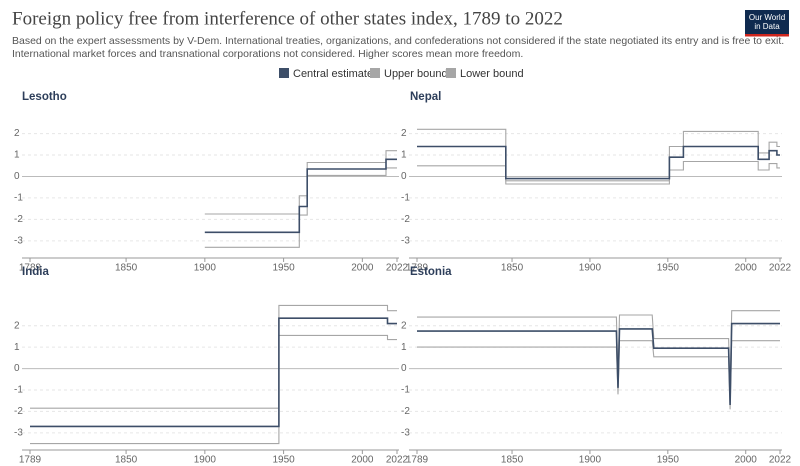  I want to click on logo, so click(767, 23).